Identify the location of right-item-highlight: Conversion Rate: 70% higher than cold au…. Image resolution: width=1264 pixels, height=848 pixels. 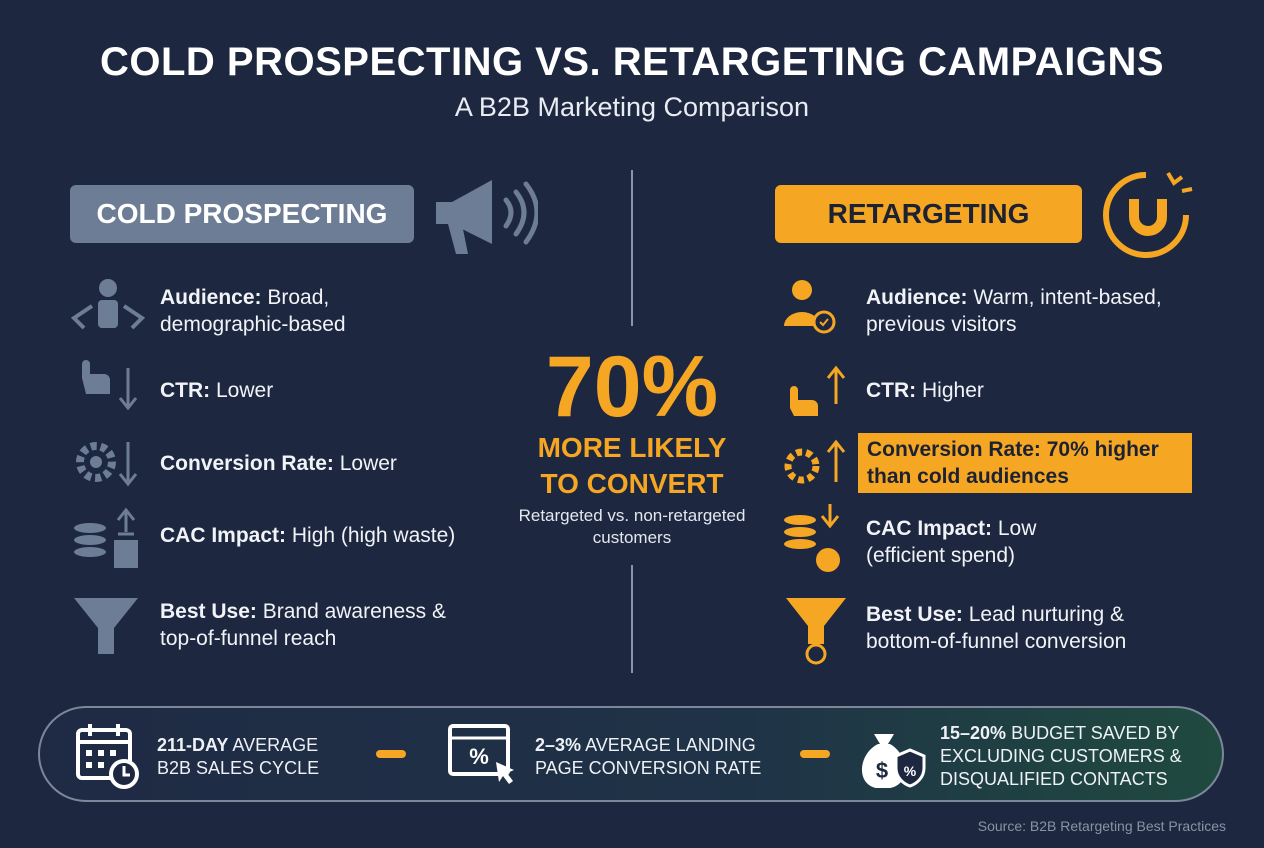
(1025, 463).